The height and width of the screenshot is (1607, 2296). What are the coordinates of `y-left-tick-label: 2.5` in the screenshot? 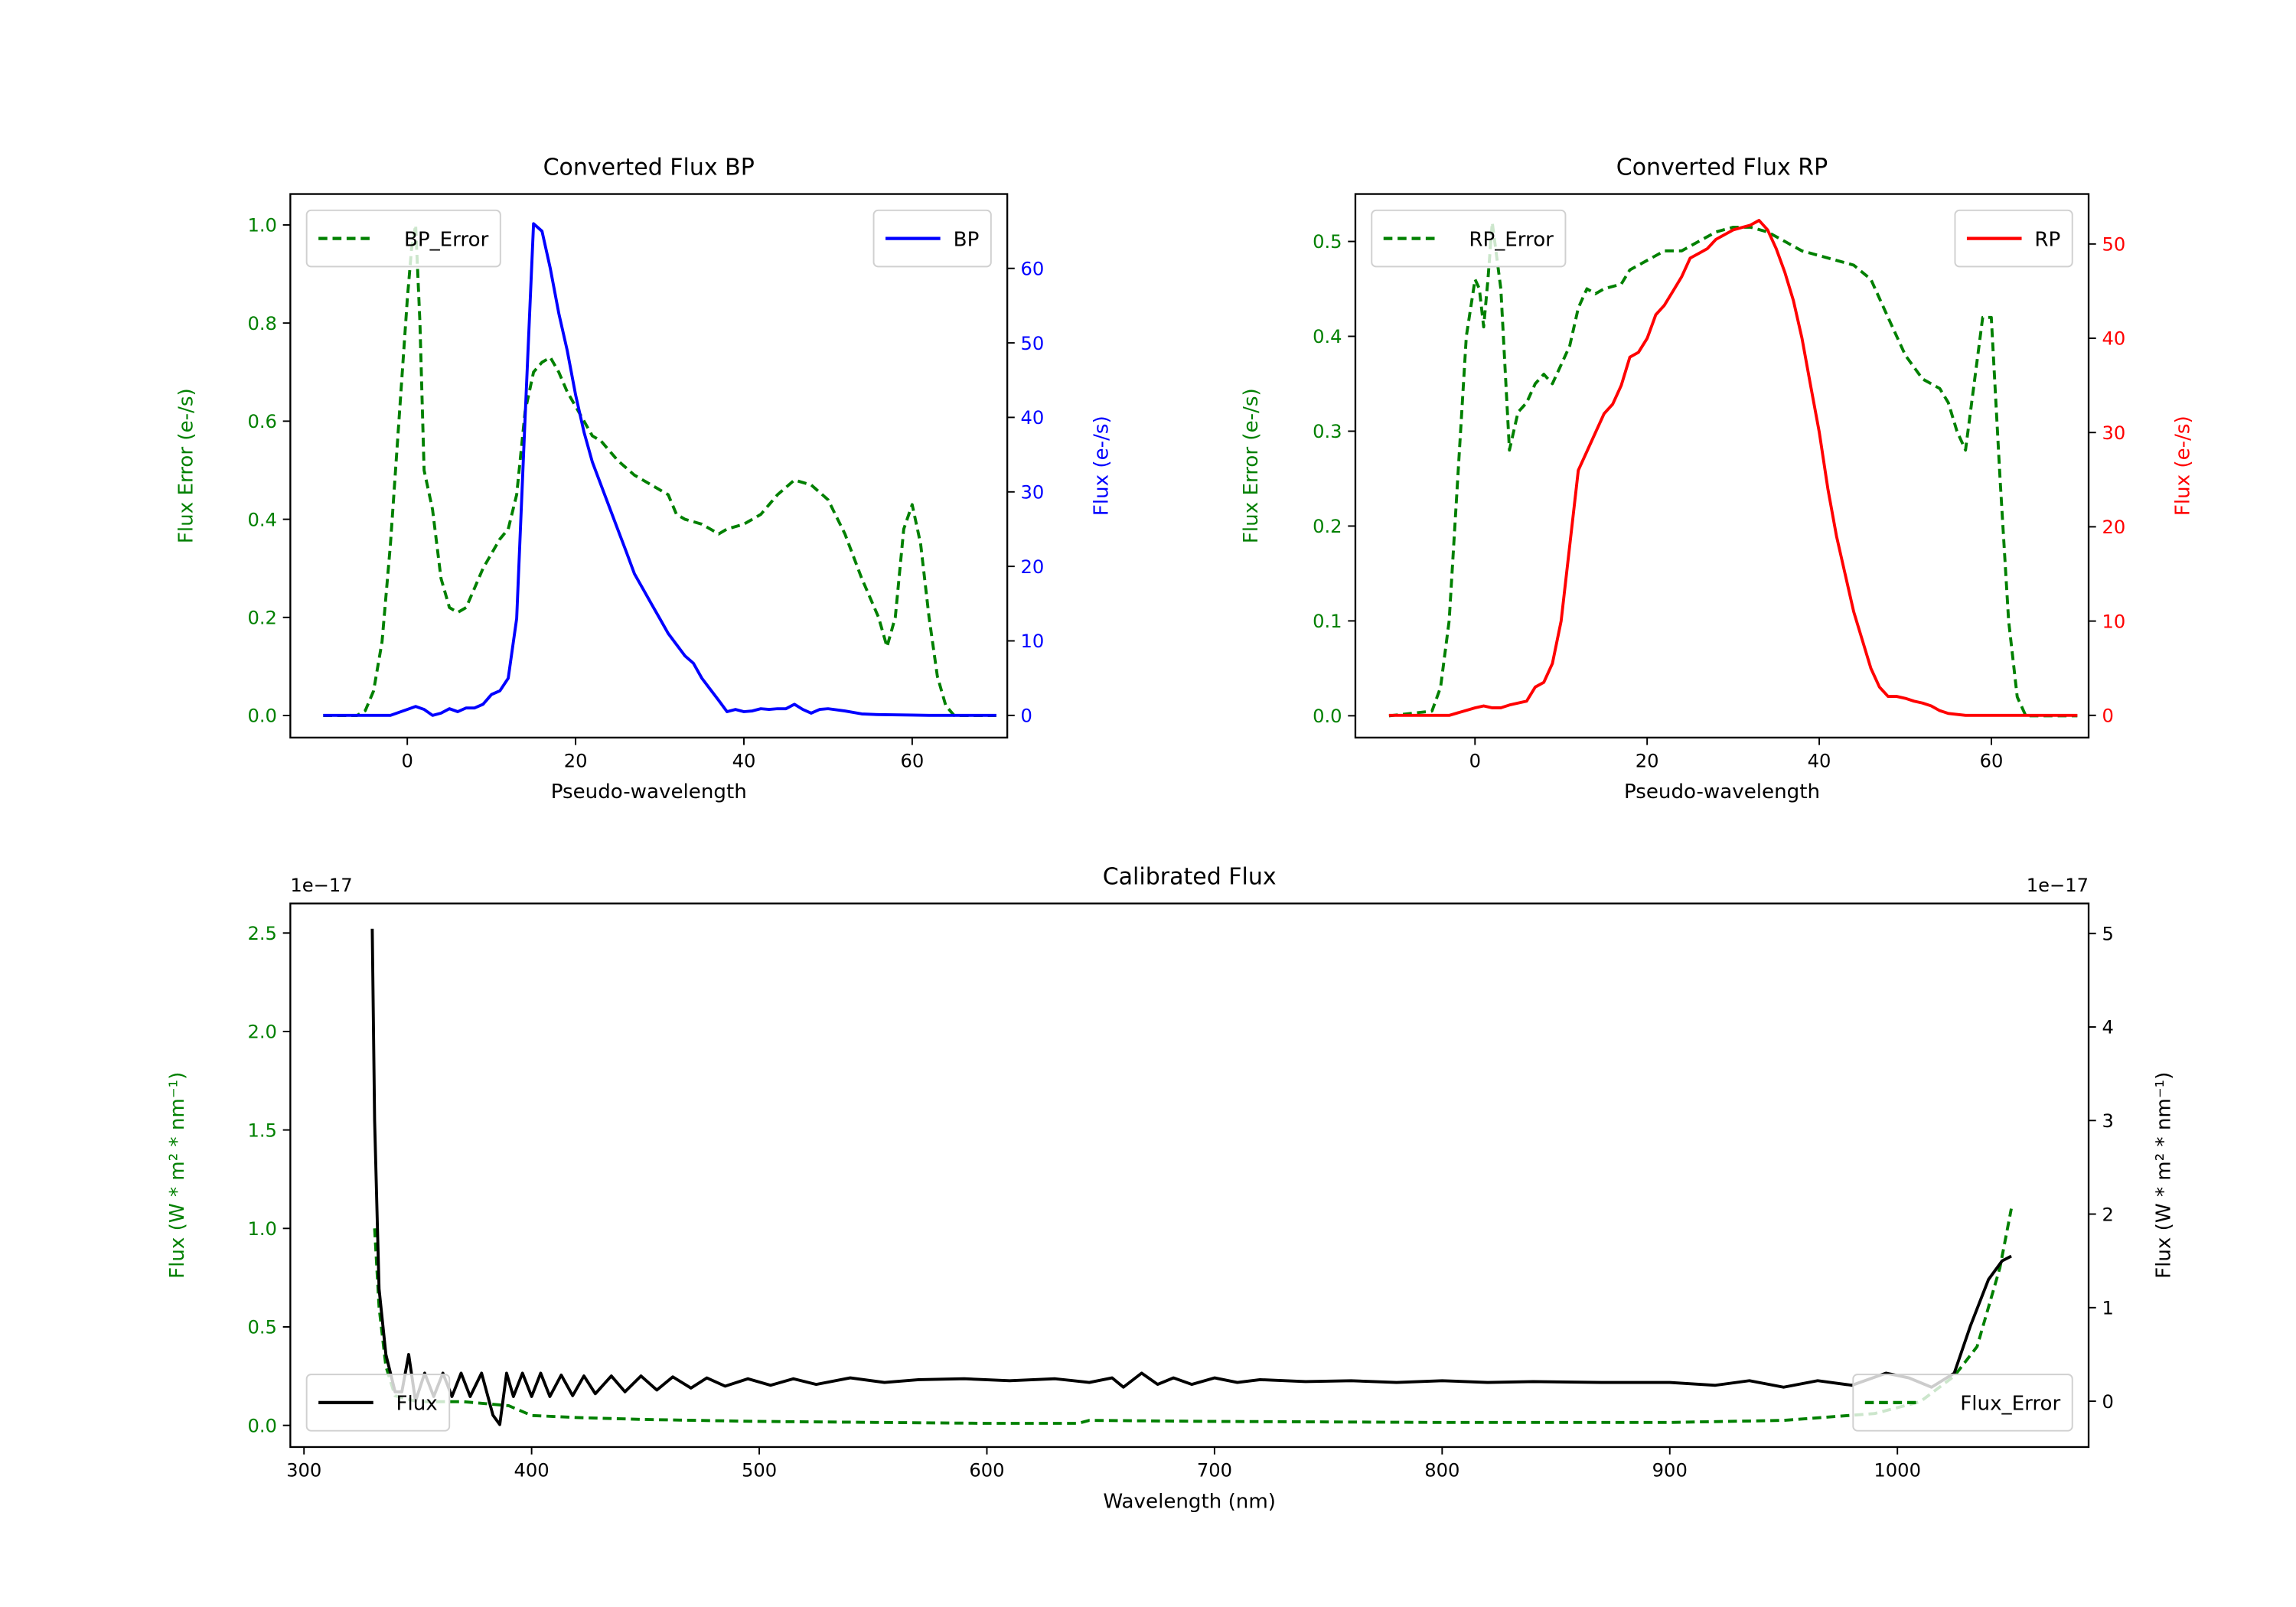 It's located at (261, 934).